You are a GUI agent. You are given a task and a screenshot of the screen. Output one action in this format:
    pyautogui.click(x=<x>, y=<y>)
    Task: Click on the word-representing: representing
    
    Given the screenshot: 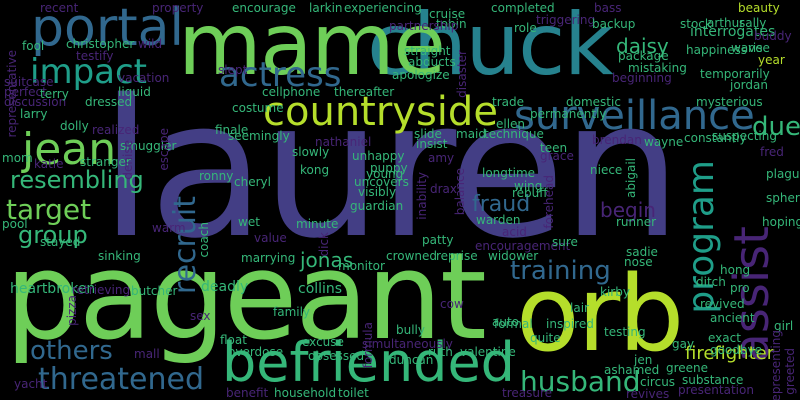 What is the action you would take?
    pyautogui.click(x=776, y=365)
    